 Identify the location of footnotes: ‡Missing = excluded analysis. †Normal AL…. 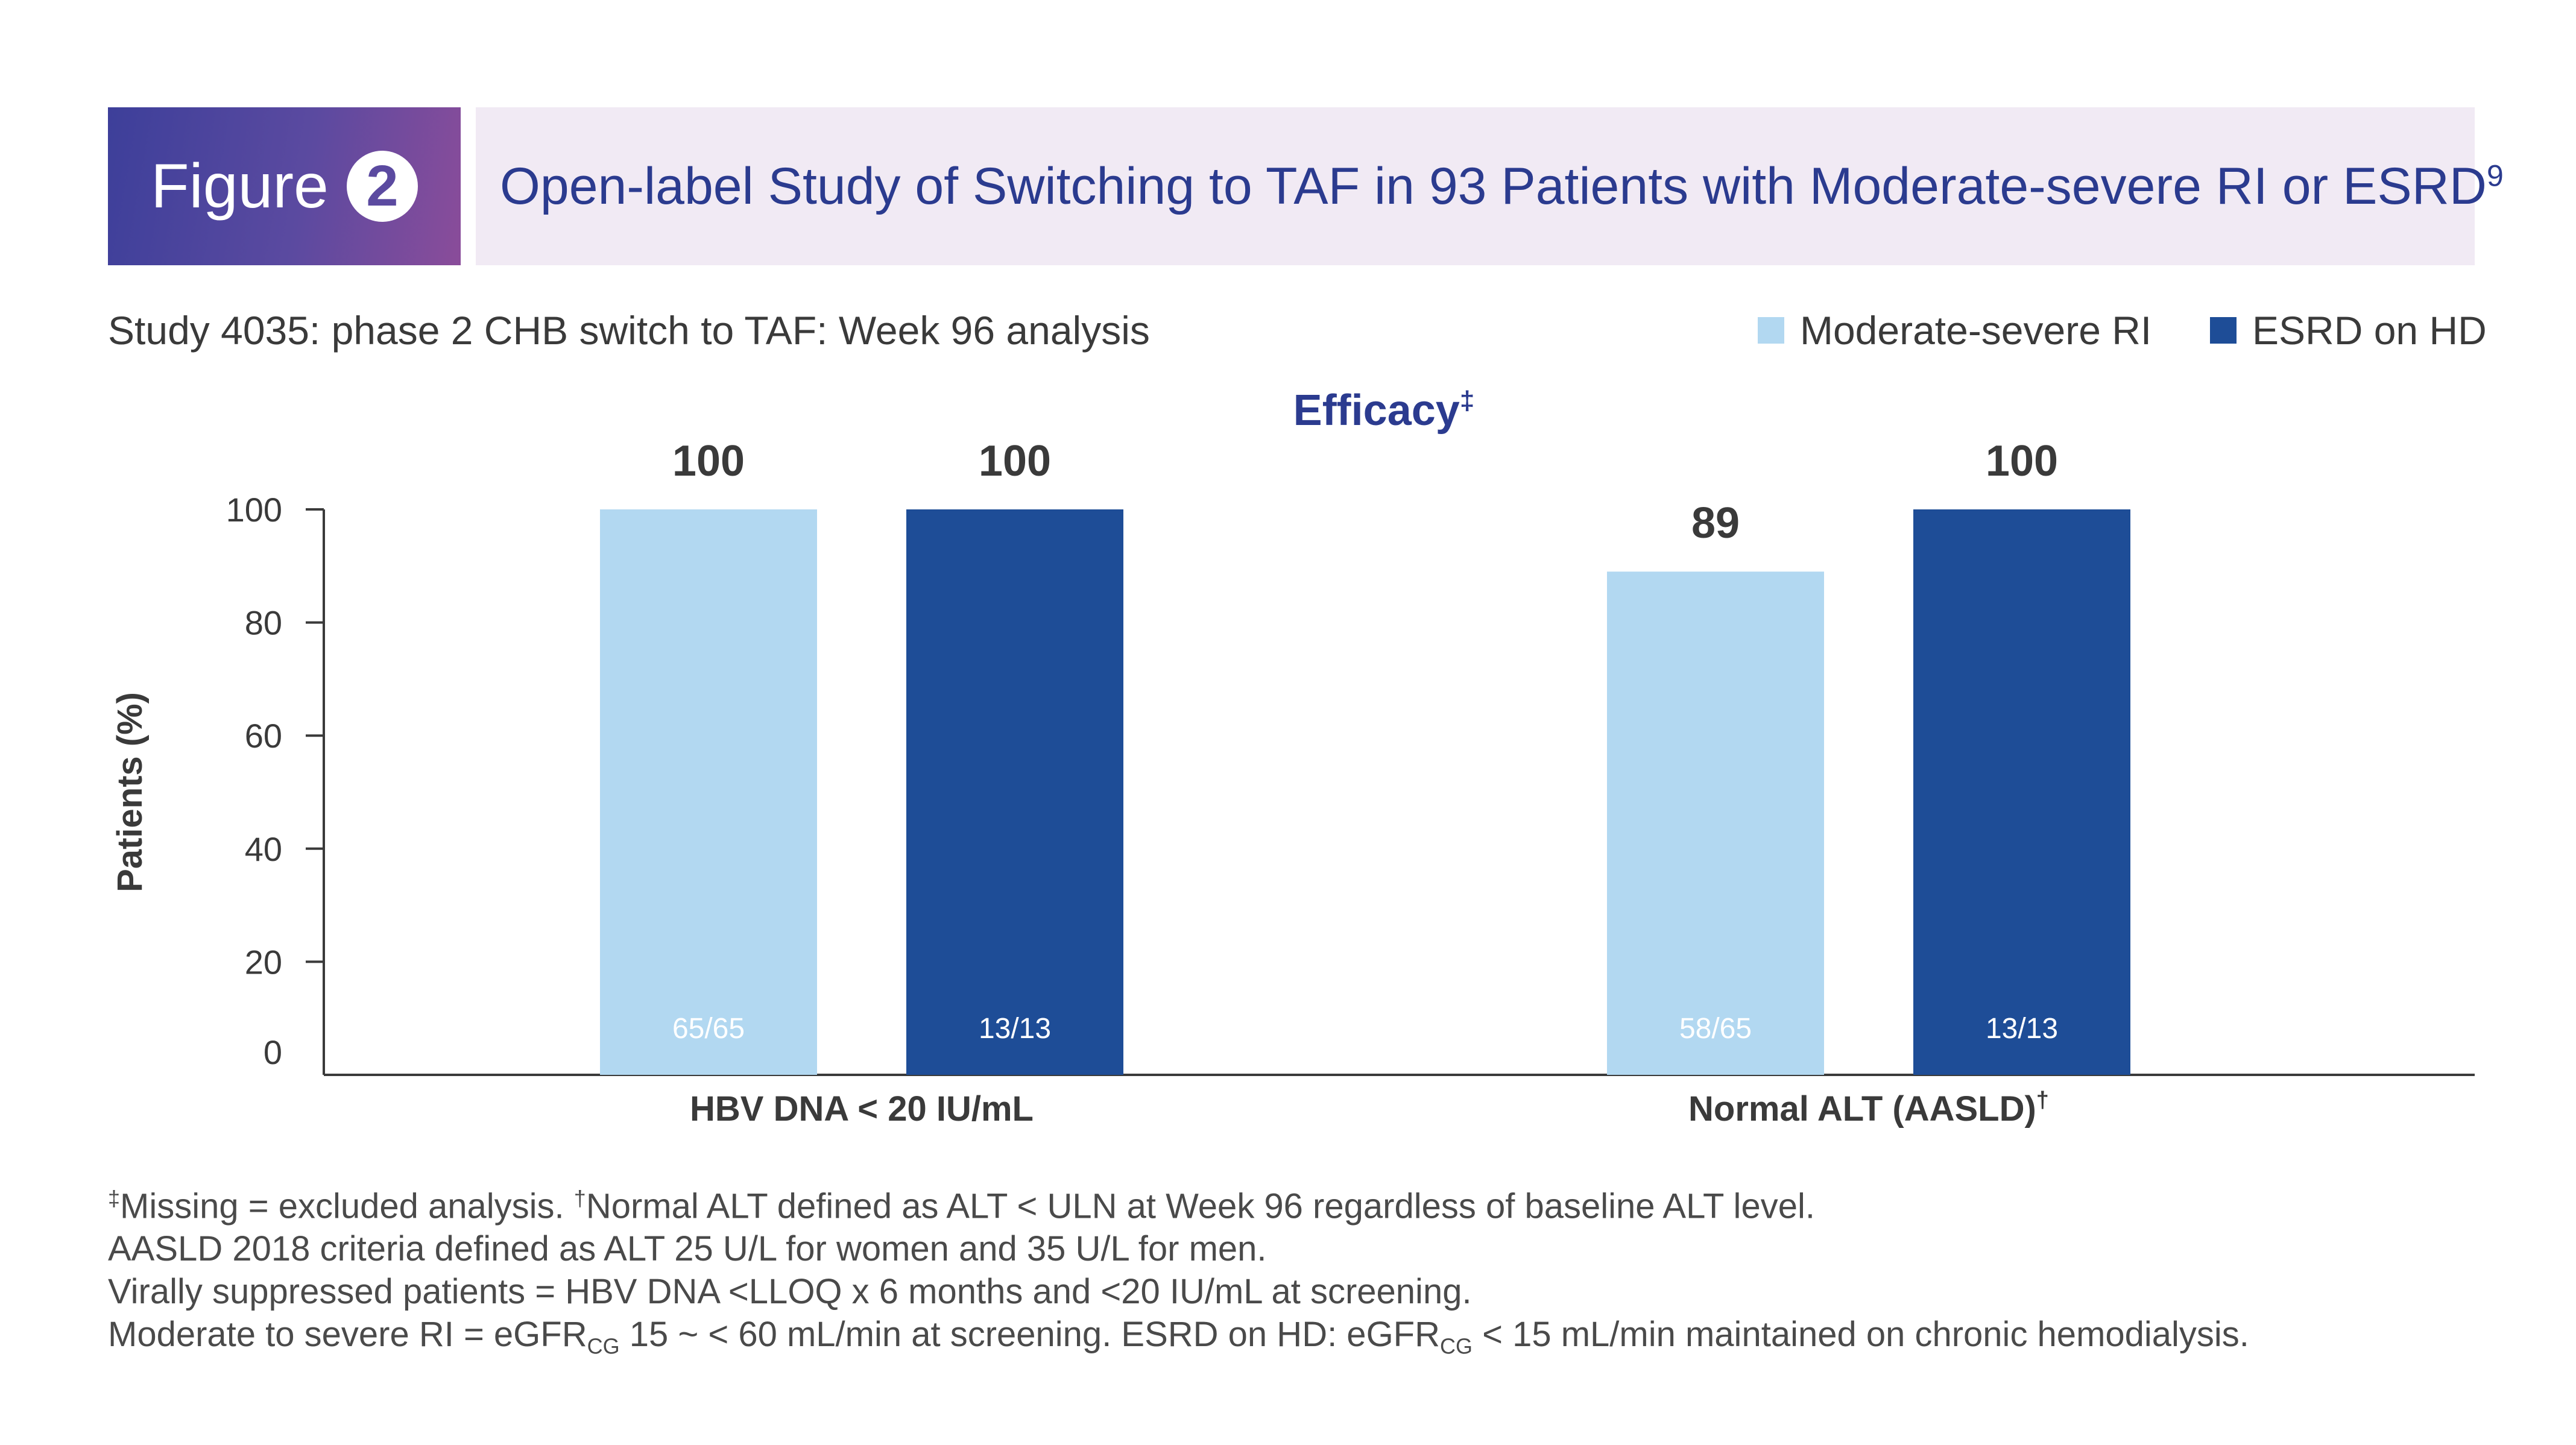
(1178, 1272).